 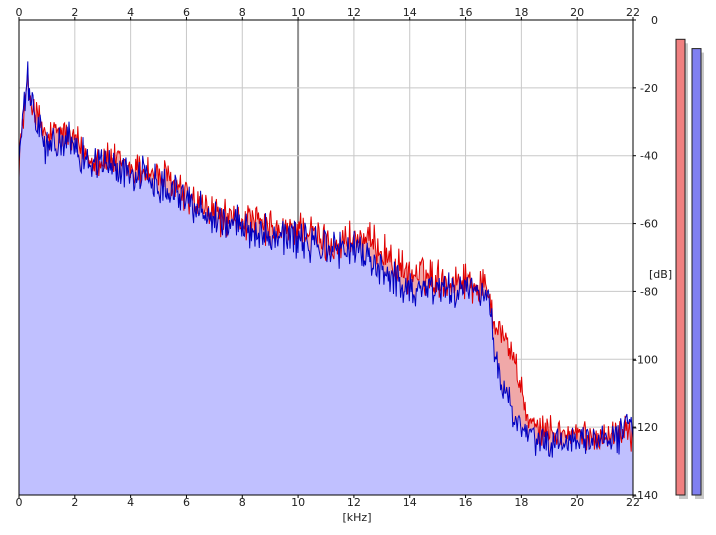 I want to click on x-tick-label-top: 0, so click(x=19, y=12).